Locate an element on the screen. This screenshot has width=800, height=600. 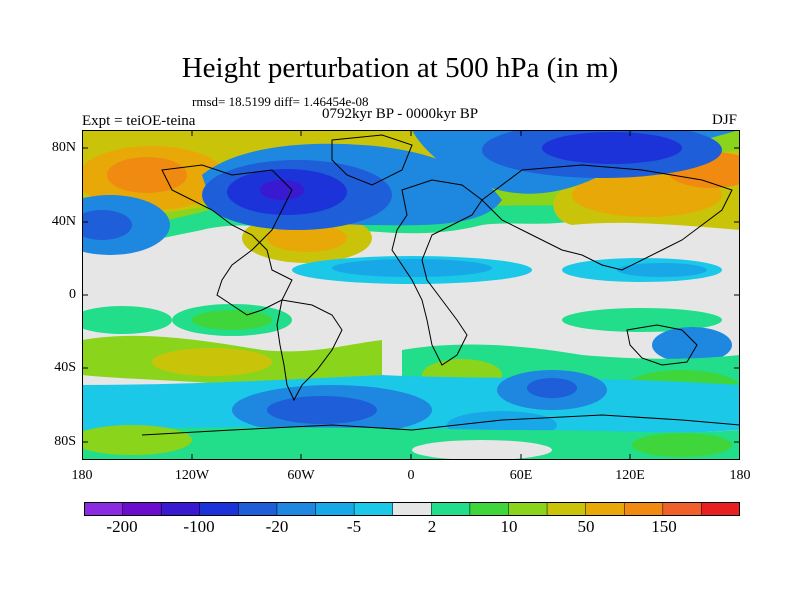
lat-tick-label: 80N is located at coordinates (63, 147).